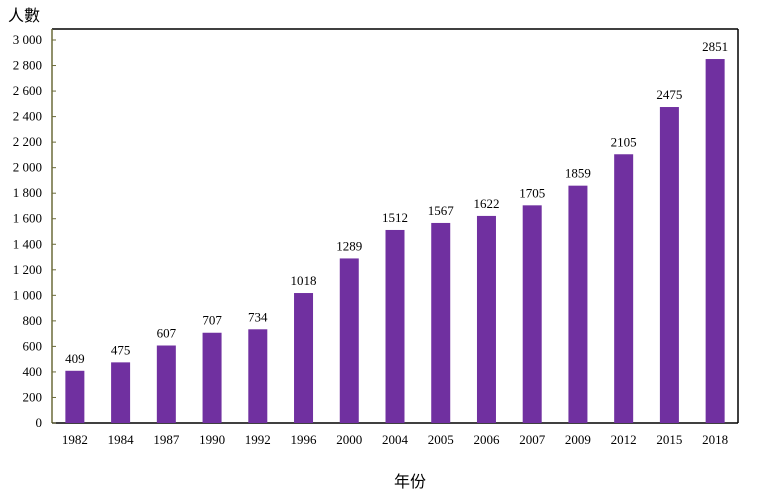 Image resolution: width=758 pixels, height=494 pixels. What do you see at coordinates (75, 439) in the screenshot?
I see `x-tick-label: 1982` at bounding box center [75, 439].